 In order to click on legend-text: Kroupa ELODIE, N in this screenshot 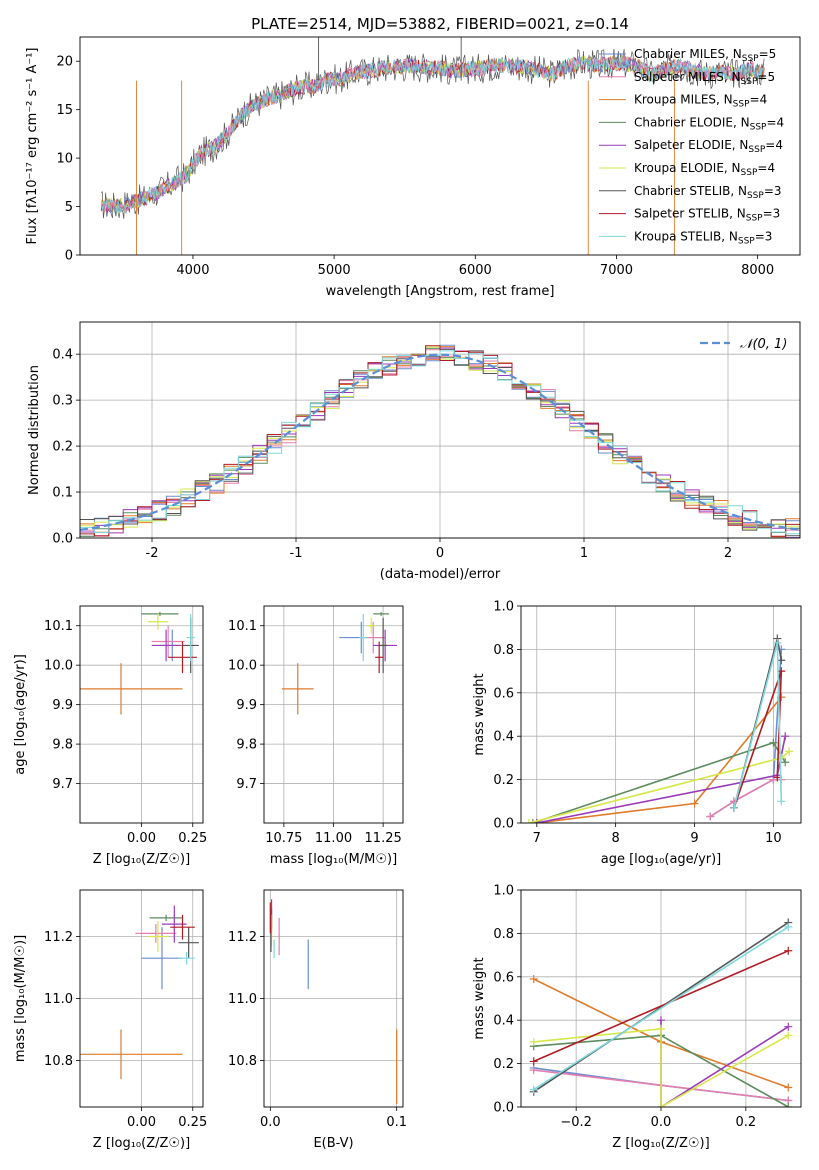, I will do `click(687, 168)`.